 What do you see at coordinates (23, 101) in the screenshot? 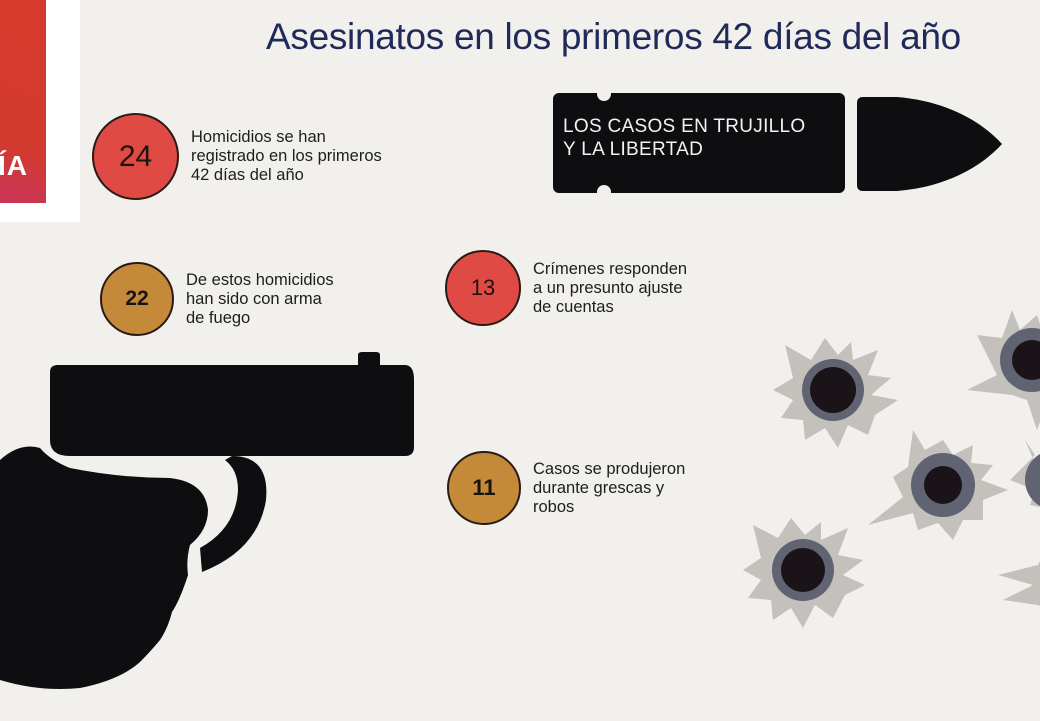
I see `section-tab: ÍA` at bounding box center [23, 101].